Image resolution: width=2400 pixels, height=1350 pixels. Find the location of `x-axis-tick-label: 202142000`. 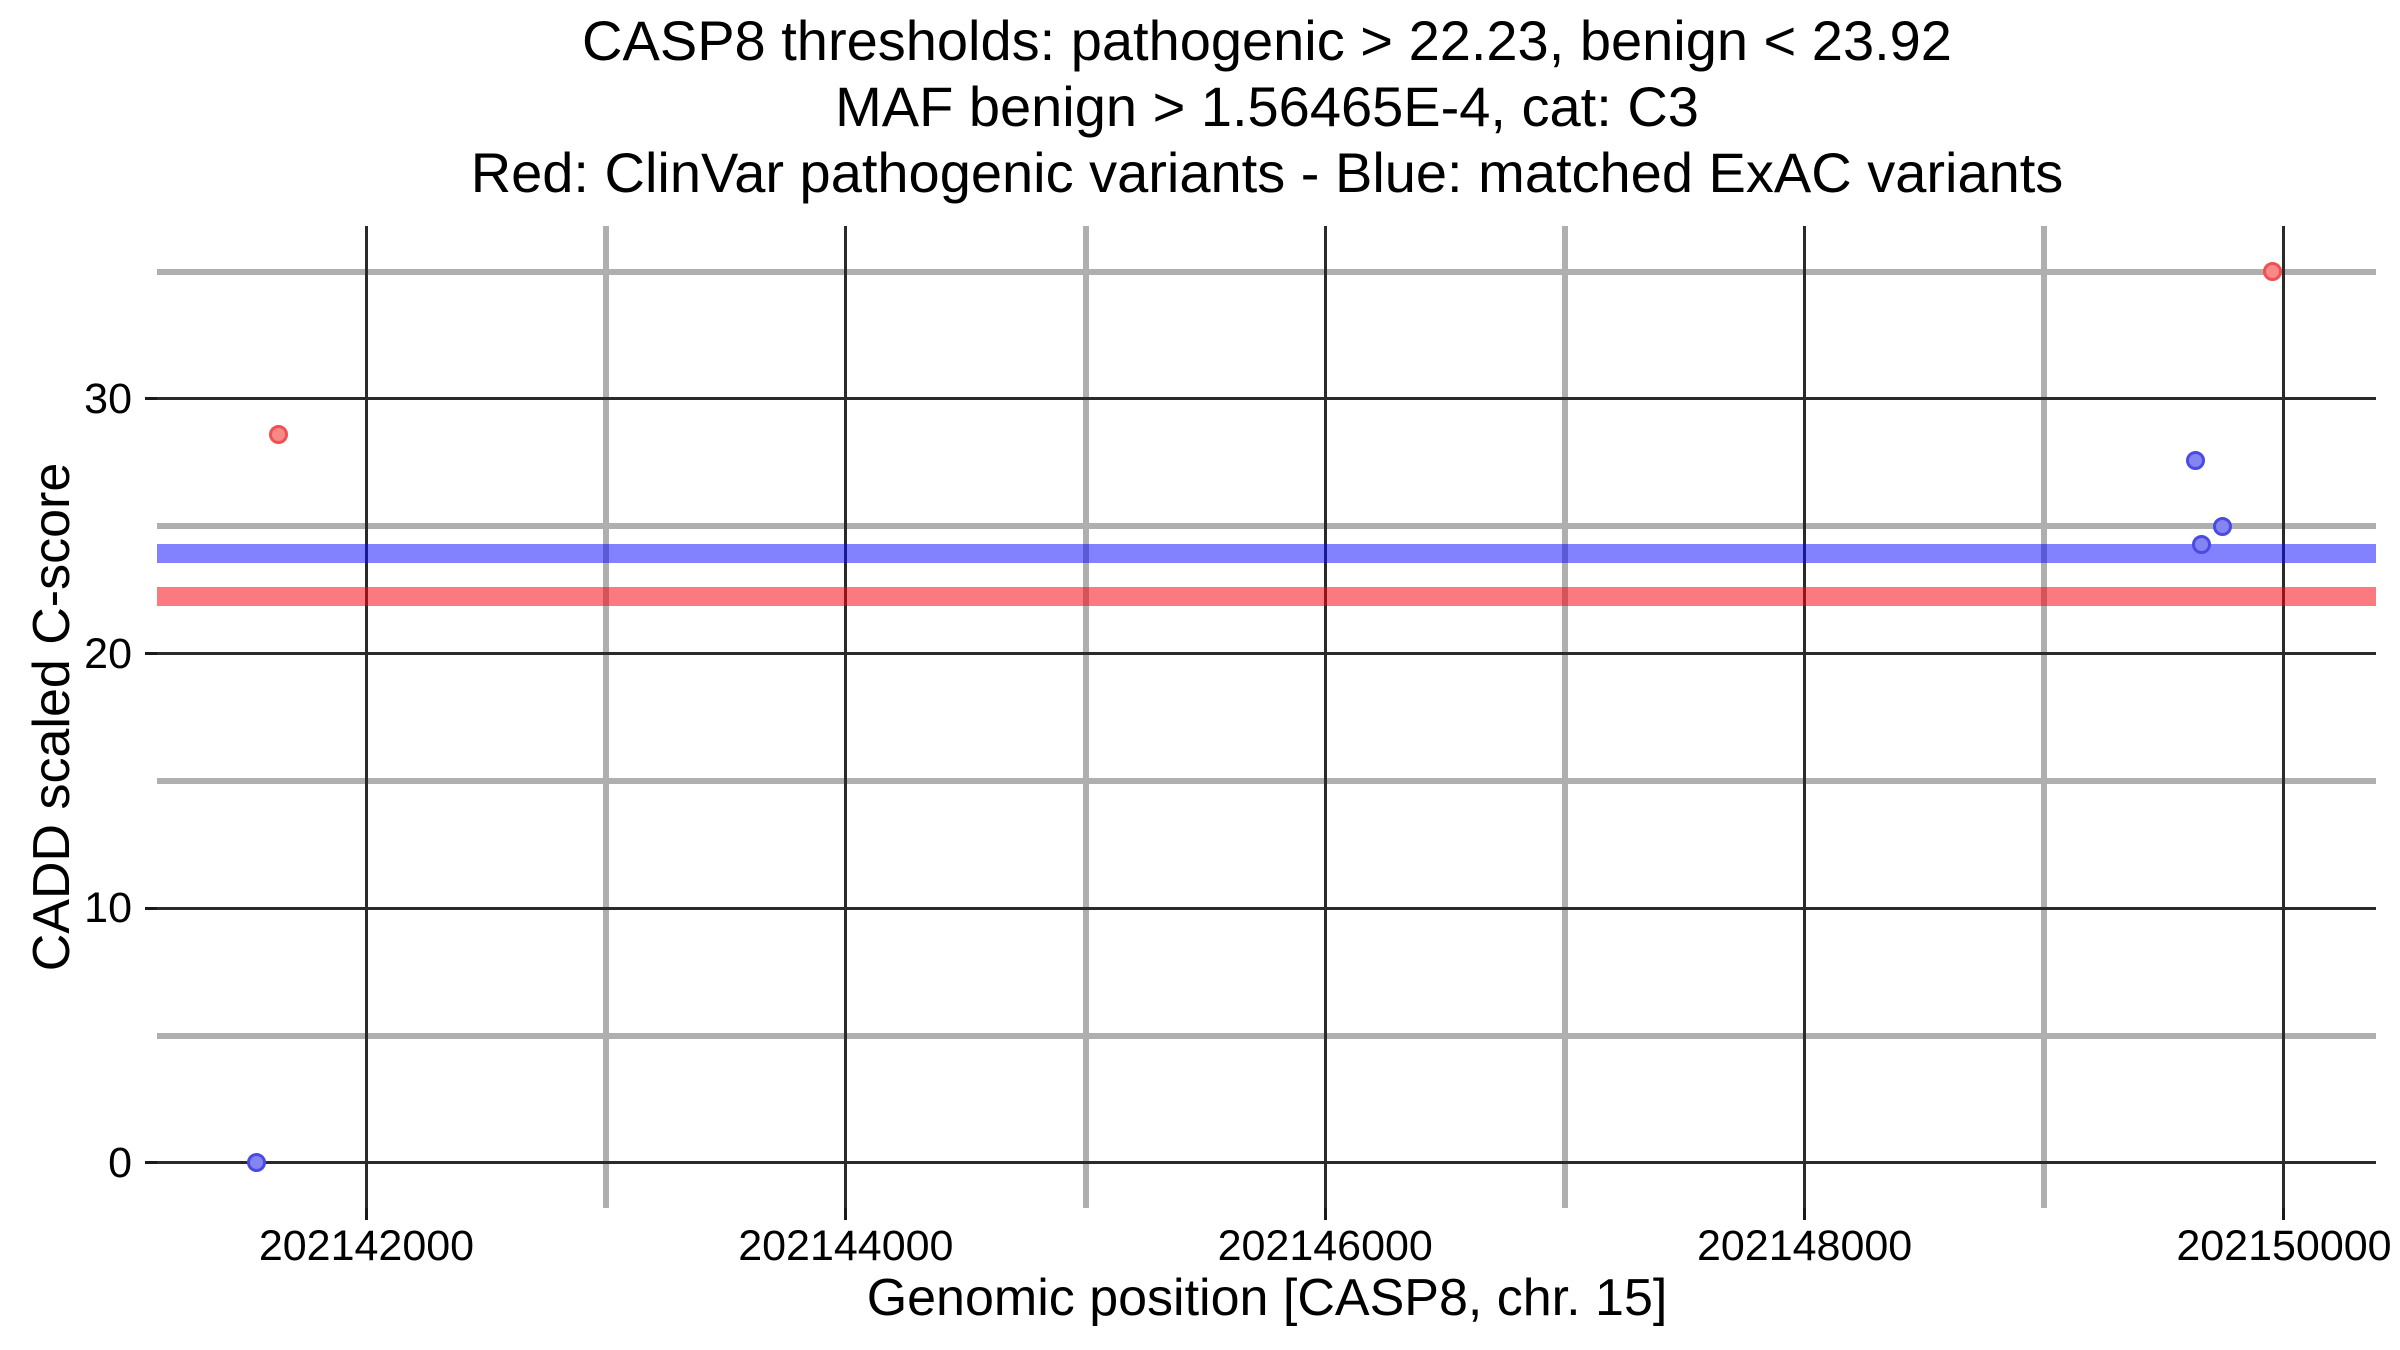

x-axis-tick-label: 202142000 is located at coordinates (366, 1246).